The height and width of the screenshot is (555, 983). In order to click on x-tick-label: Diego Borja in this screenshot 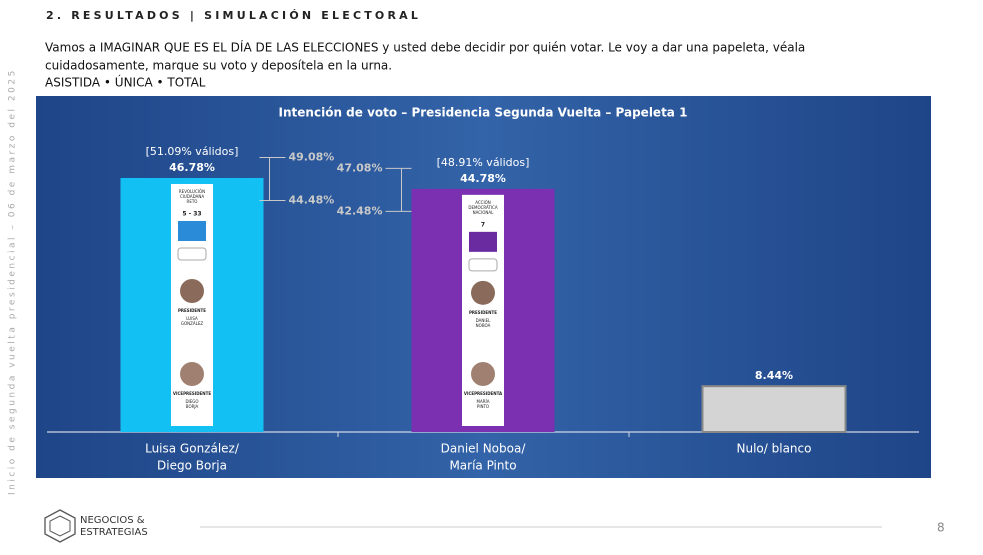, I will do `click(192, 466)`.